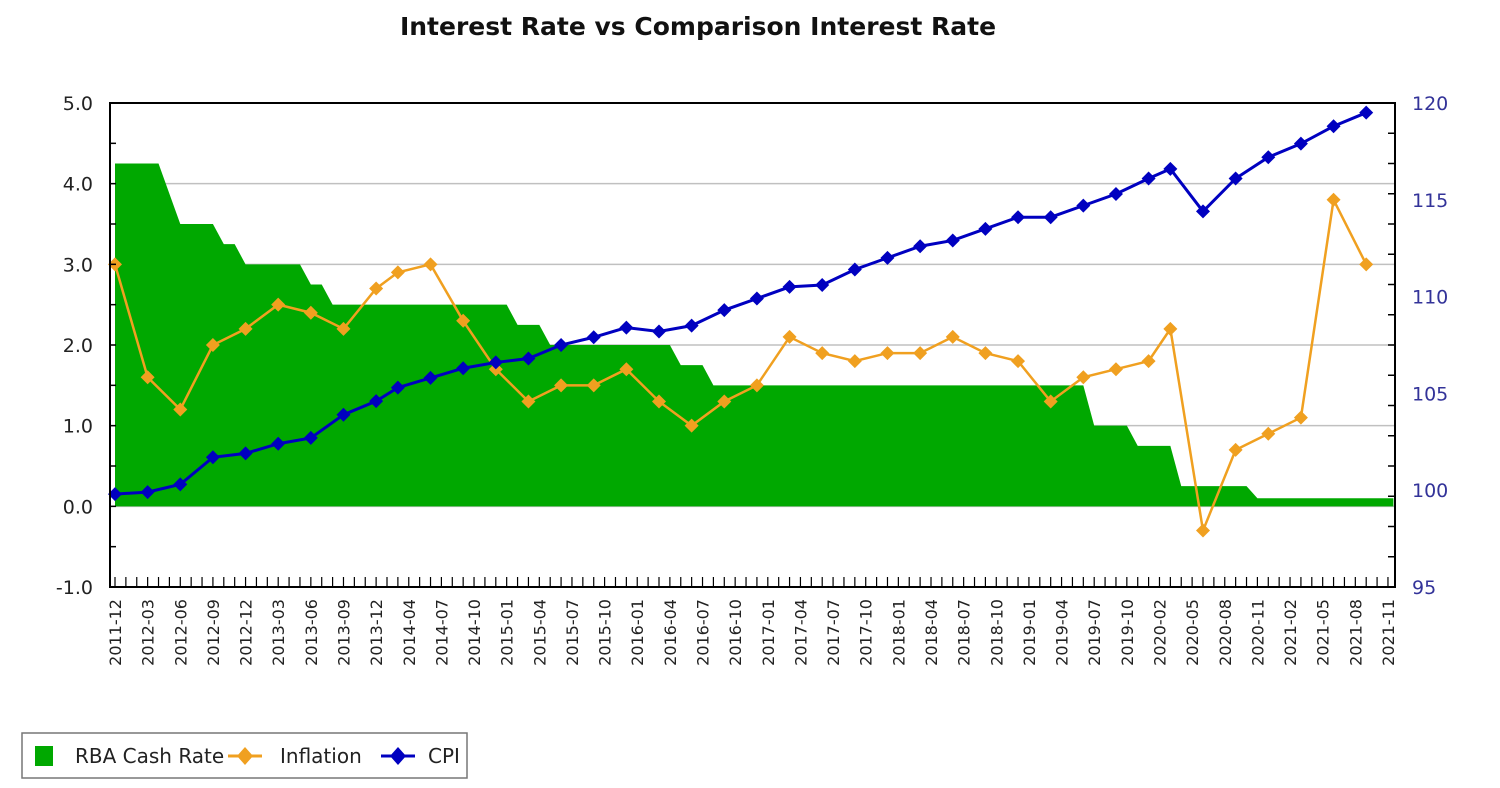 This screenshot has height=788, width=1500. I want to click on legend-label-inflation: Inflation, so click(321, 756).